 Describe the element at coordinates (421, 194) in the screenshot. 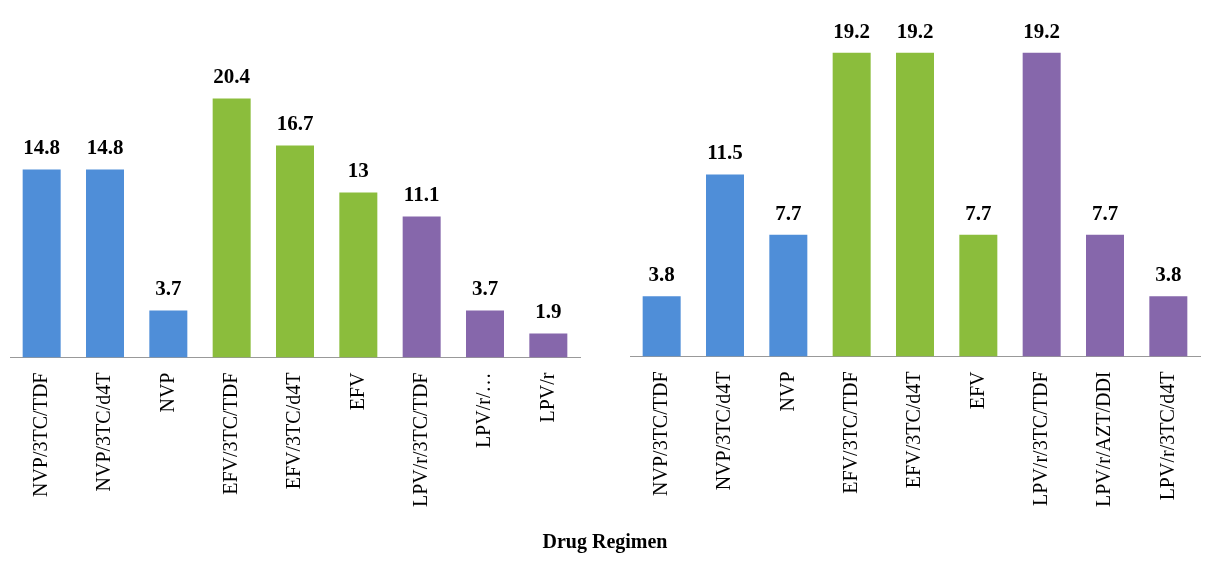

I see `data-label: 11.1` at that location.